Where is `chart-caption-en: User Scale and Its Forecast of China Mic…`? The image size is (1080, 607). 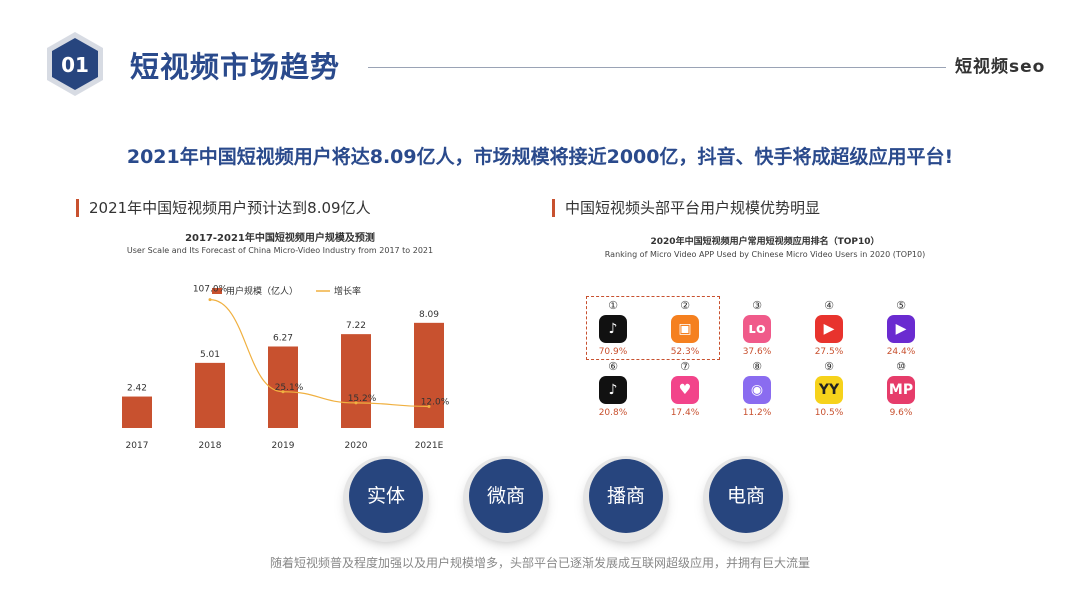 chart-caption-en: User Scale and Its Forecast of China Mic… is located at coordinates (280, 250).